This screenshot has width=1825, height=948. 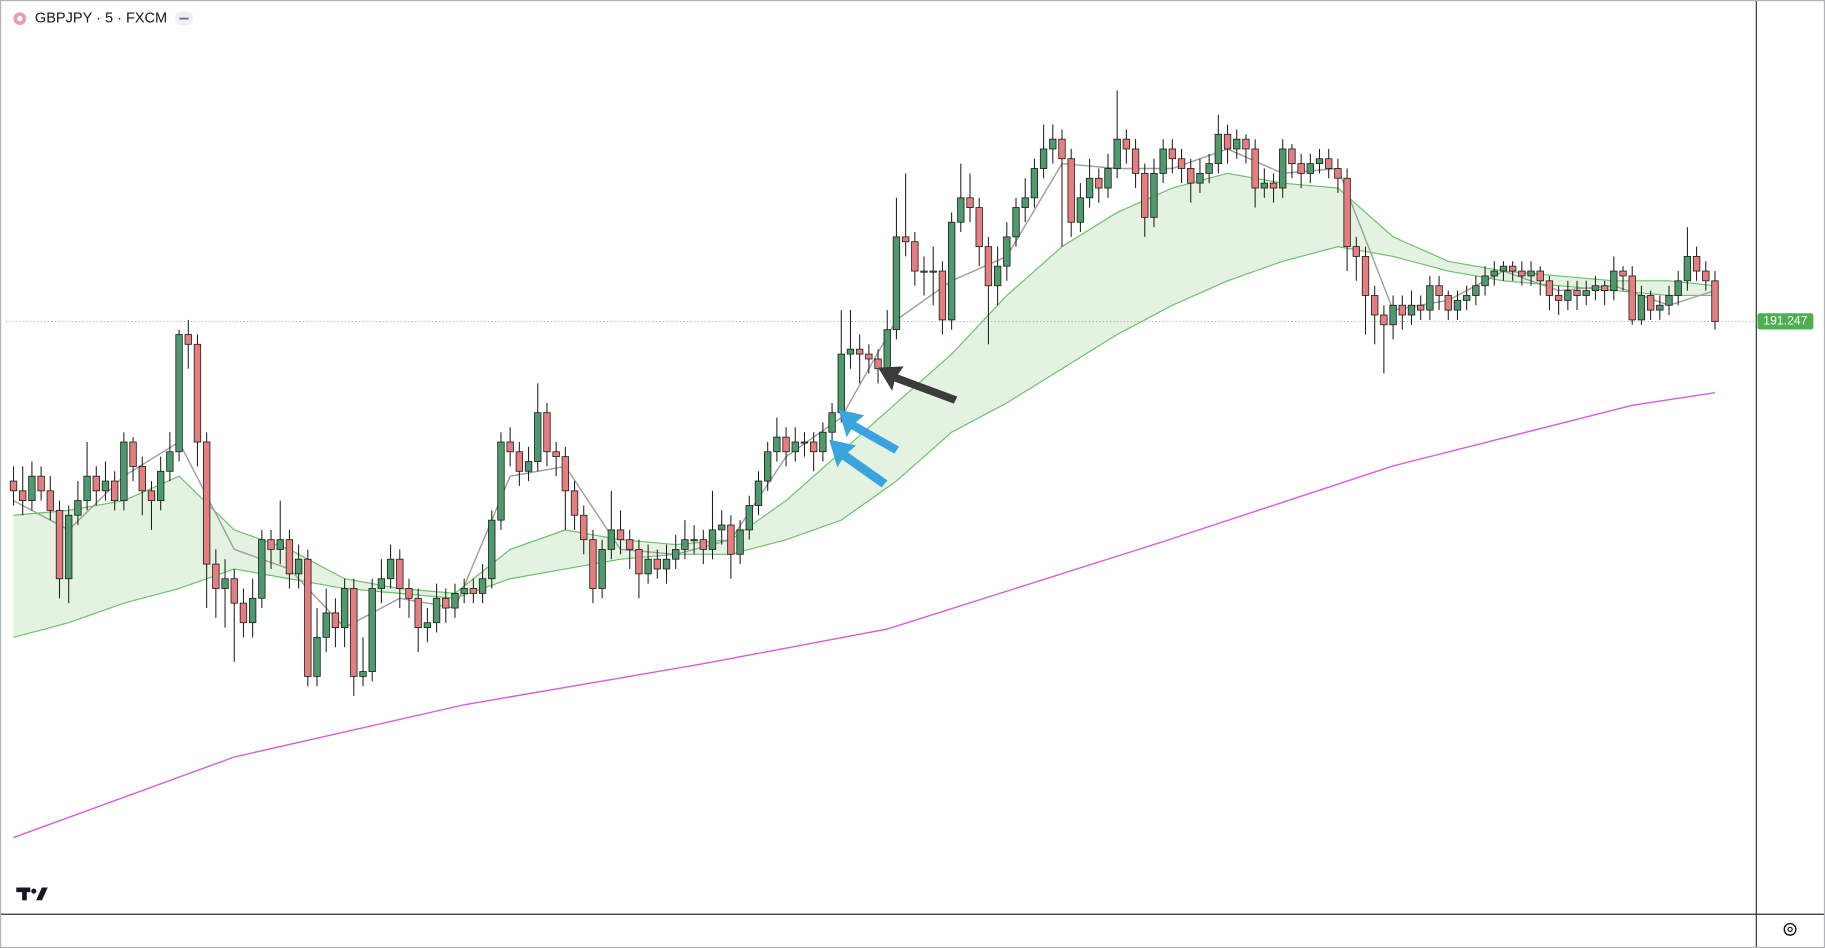 What do you see at coordinates (1790, 929) in the screenshot?
I see `settings-button` at bounding box center [1790, 929].